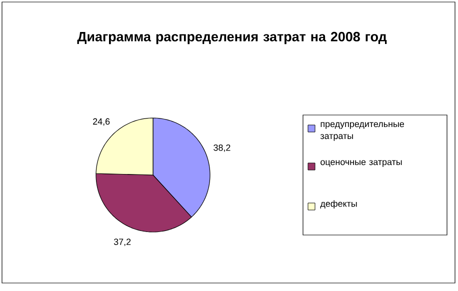 The image size is (458, 291). Describe the element at coordinates (232, 38) in the screenshot. I see `chart-title: Диаграмма распределения затрат на 2008 год` at that location.